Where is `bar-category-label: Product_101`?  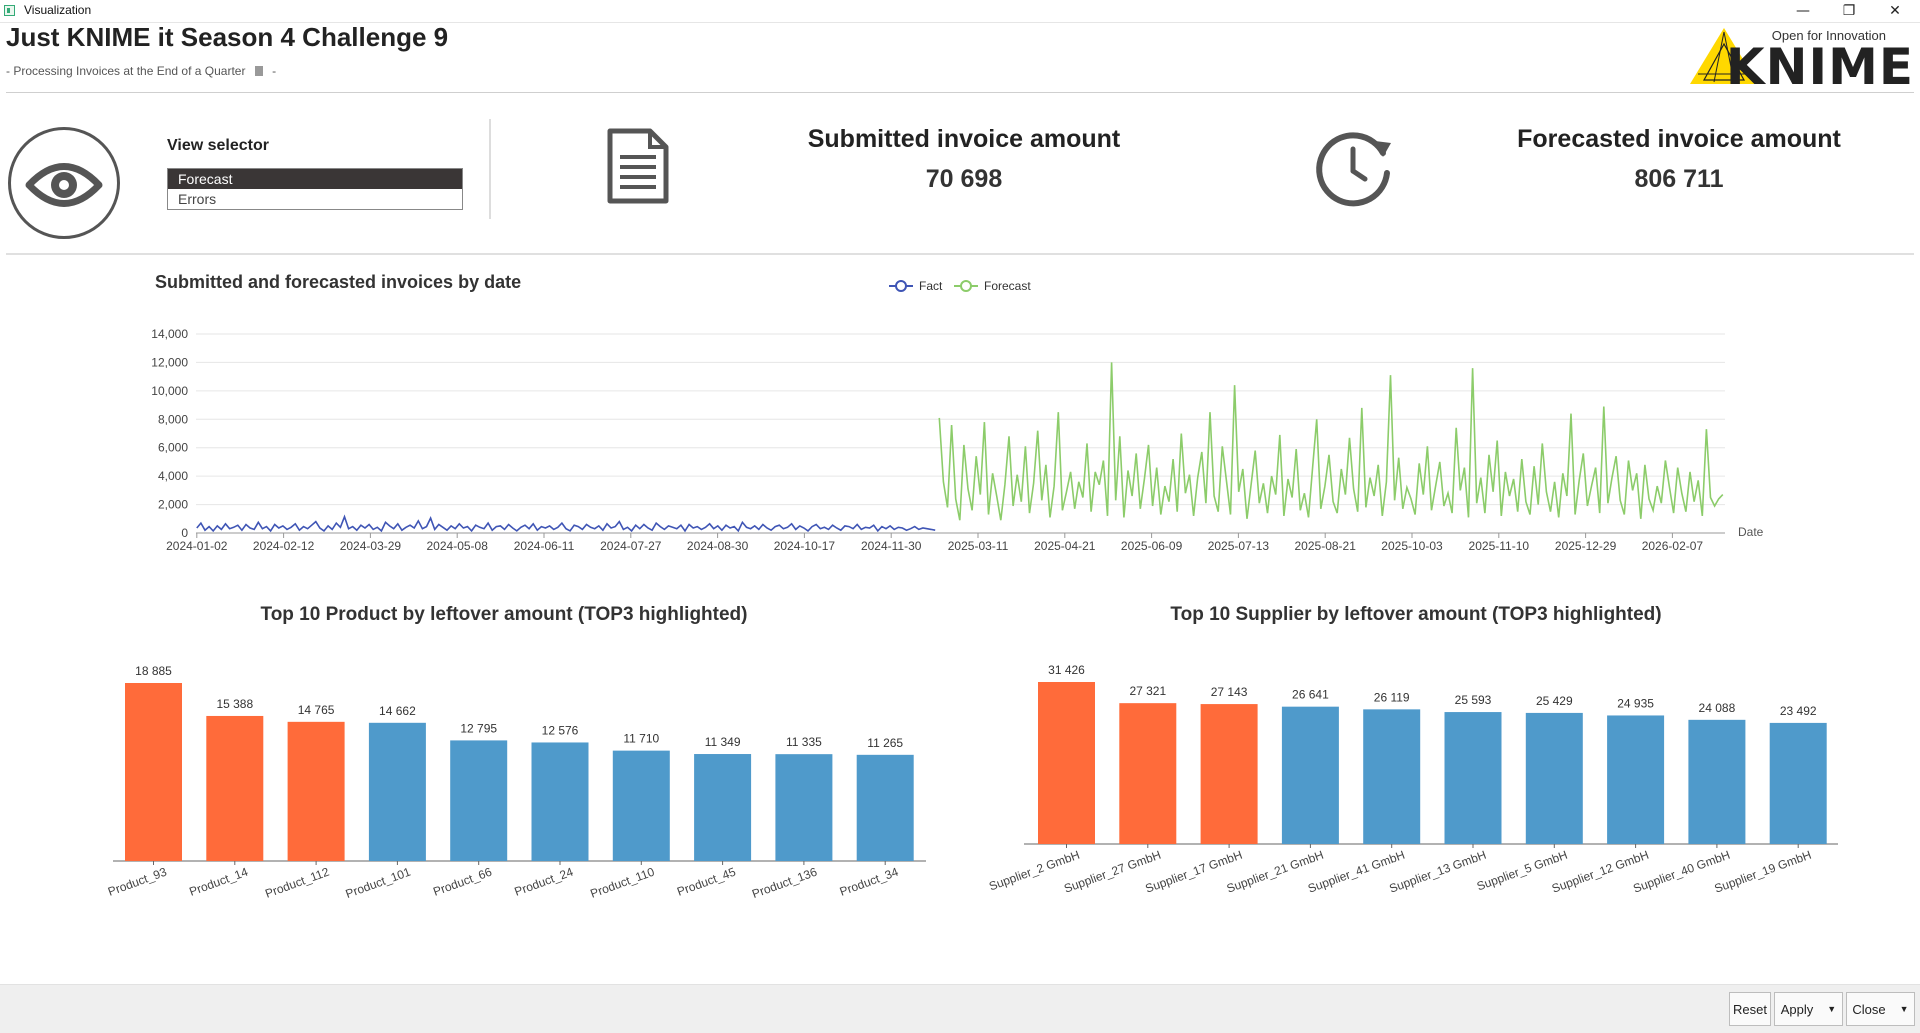 bar-category-label: Product_101 is located at coordinates (378, 883).